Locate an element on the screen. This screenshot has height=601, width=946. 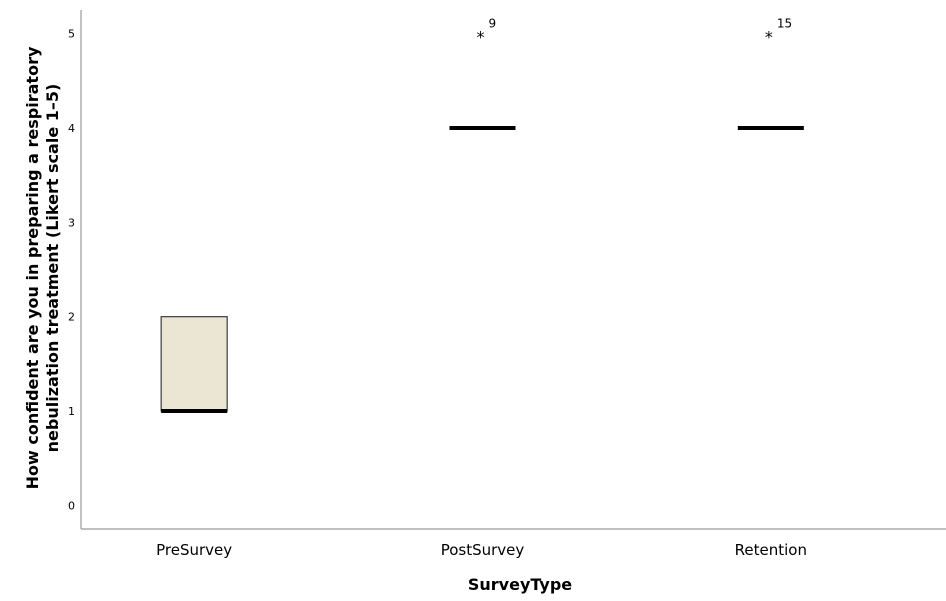
x-tick-labels: PreSurvey PostSurvey Retention is located at coordinates (481, 550).